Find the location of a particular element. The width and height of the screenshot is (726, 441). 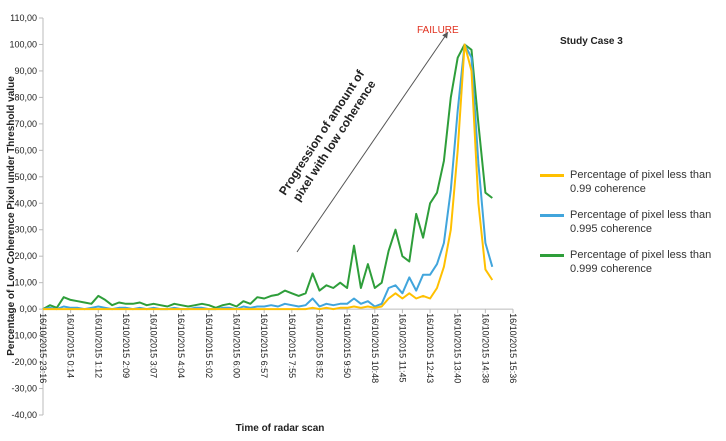

y-tick-label: 0,00 is located at coordinates (28, 309).